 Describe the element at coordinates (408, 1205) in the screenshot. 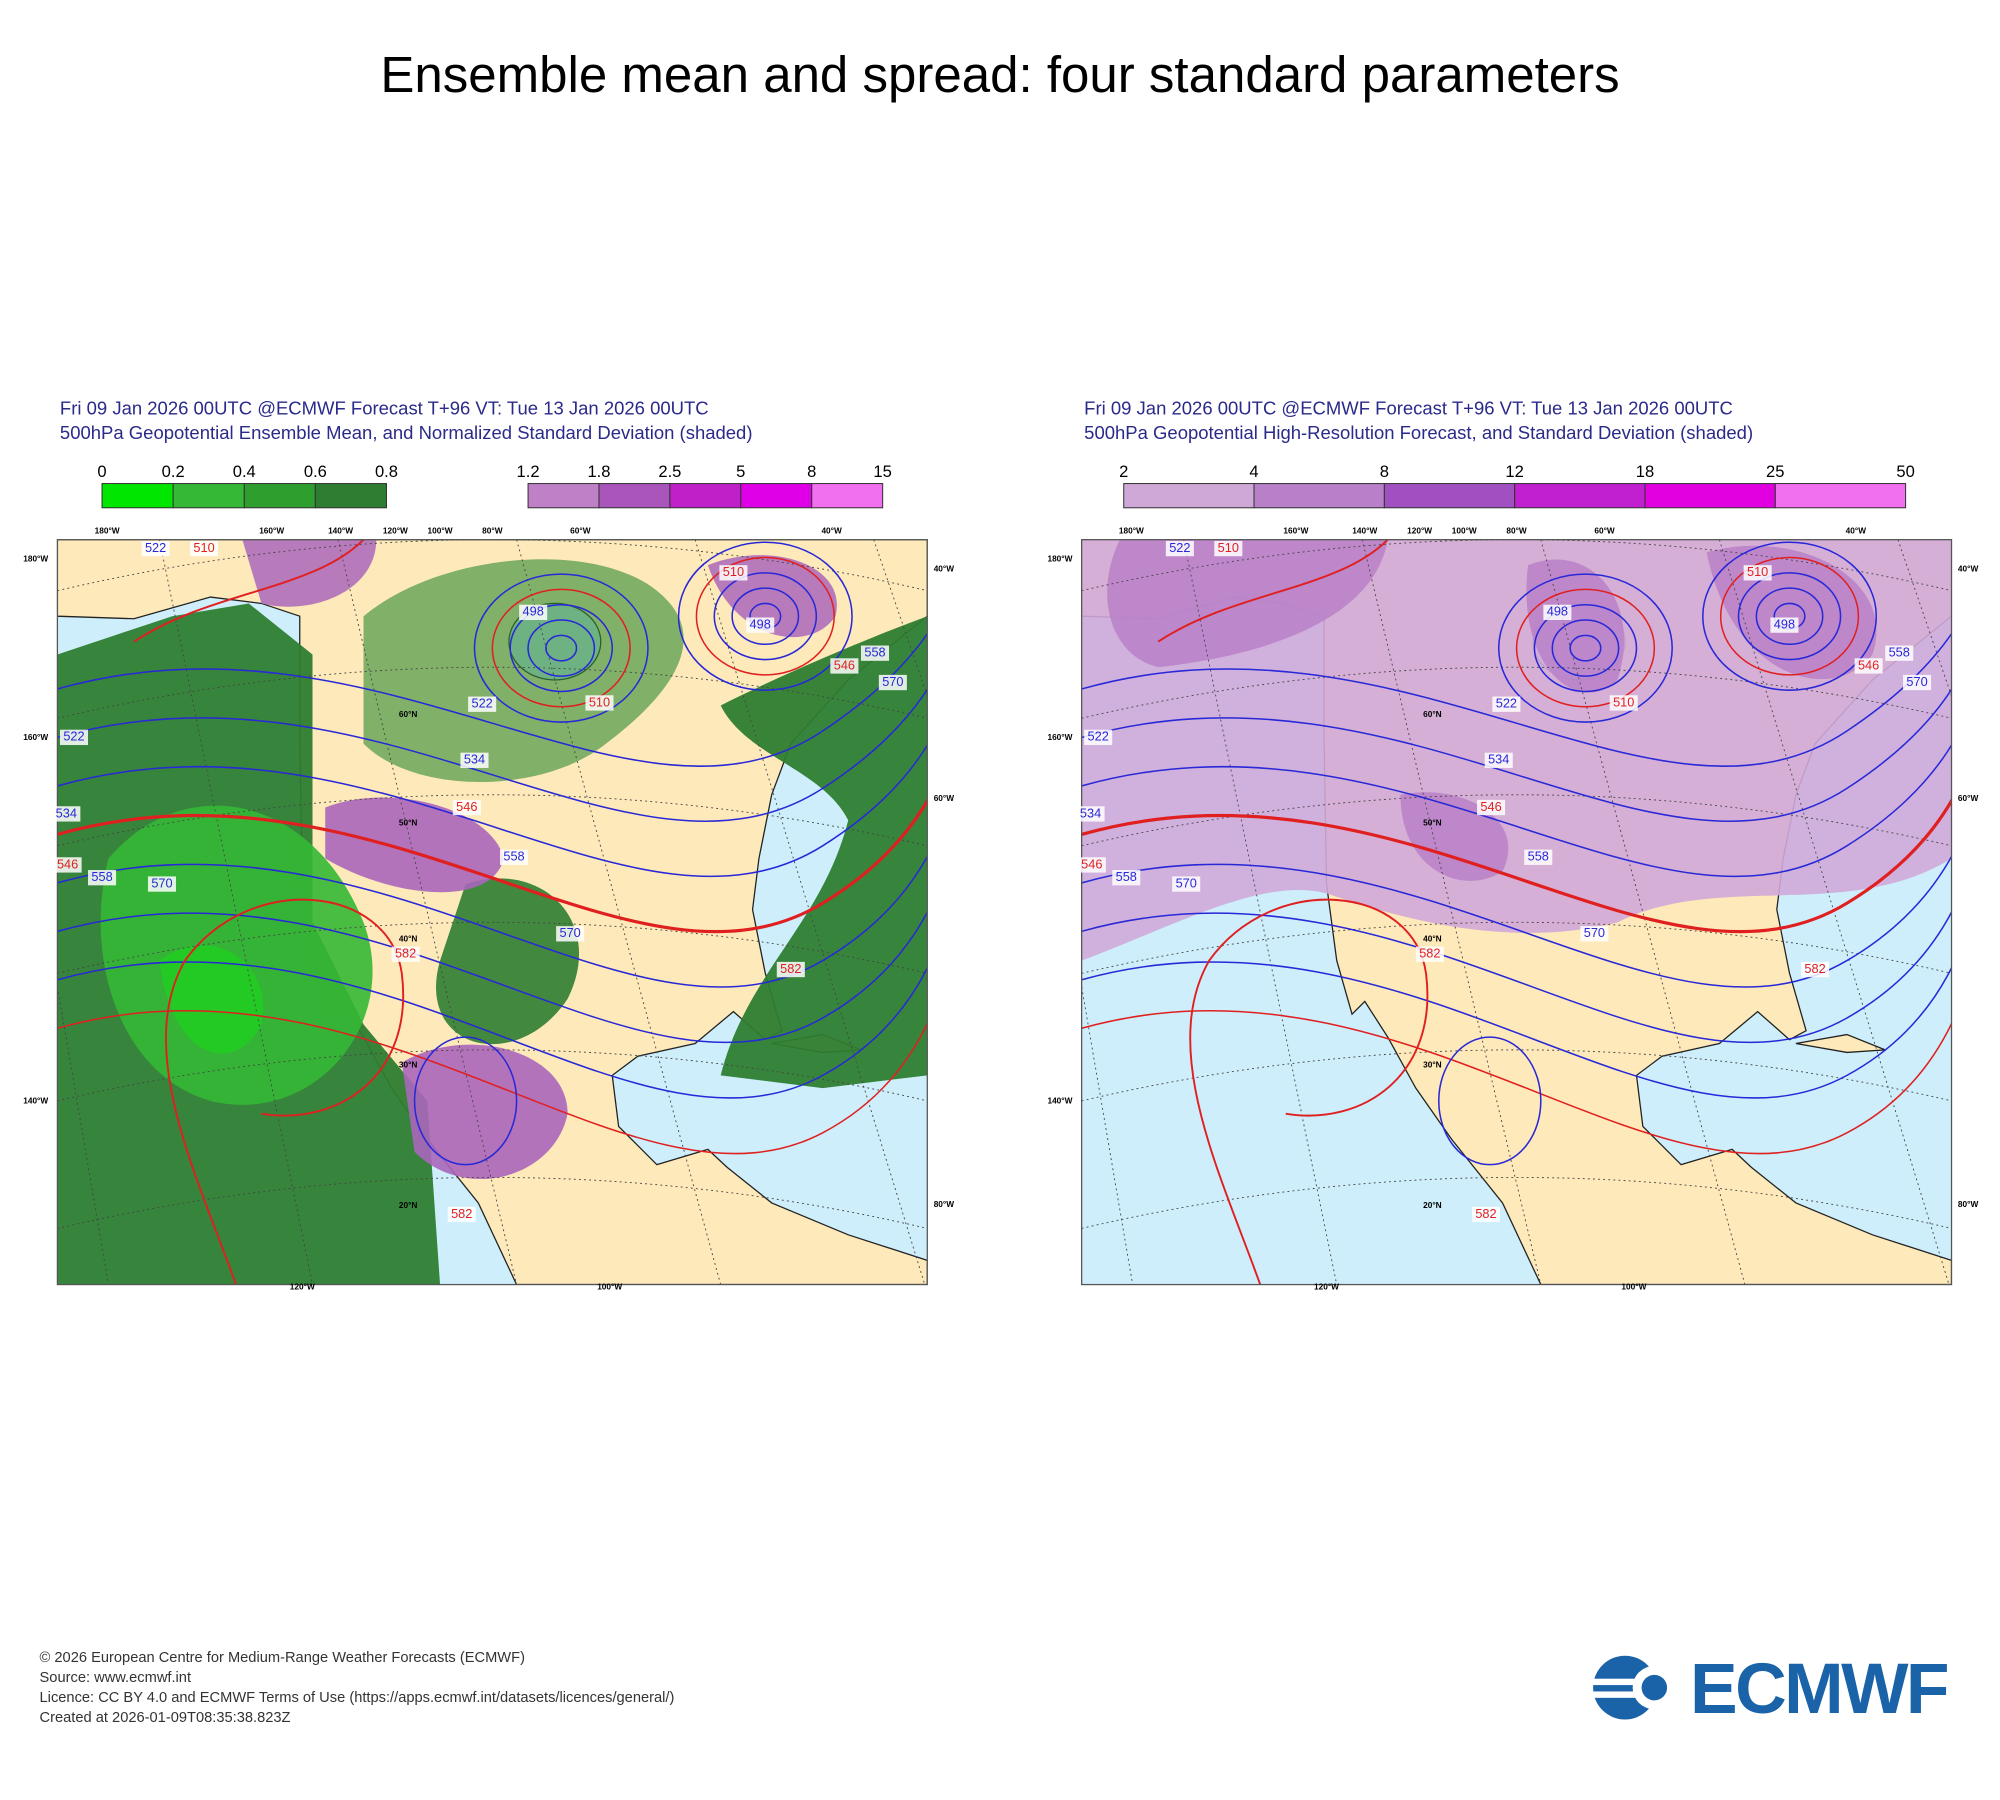

I see `graticule-label: 20°N` at that location.